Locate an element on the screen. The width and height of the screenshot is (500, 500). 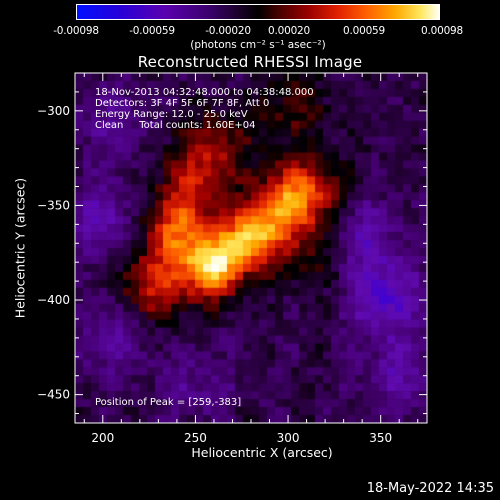
chart-title: Reconstructed RHESSI Image is located at coordinates (250, 62).